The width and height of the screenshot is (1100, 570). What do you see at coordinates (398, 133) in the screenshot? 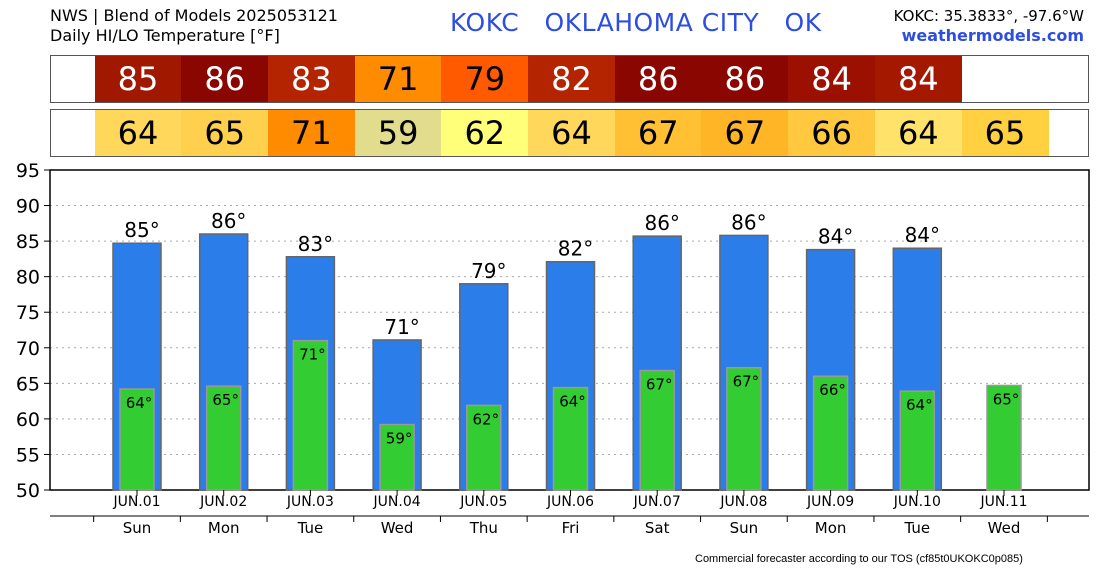
I see `low-temp-cell: 59` at bounding box center [398, 133].